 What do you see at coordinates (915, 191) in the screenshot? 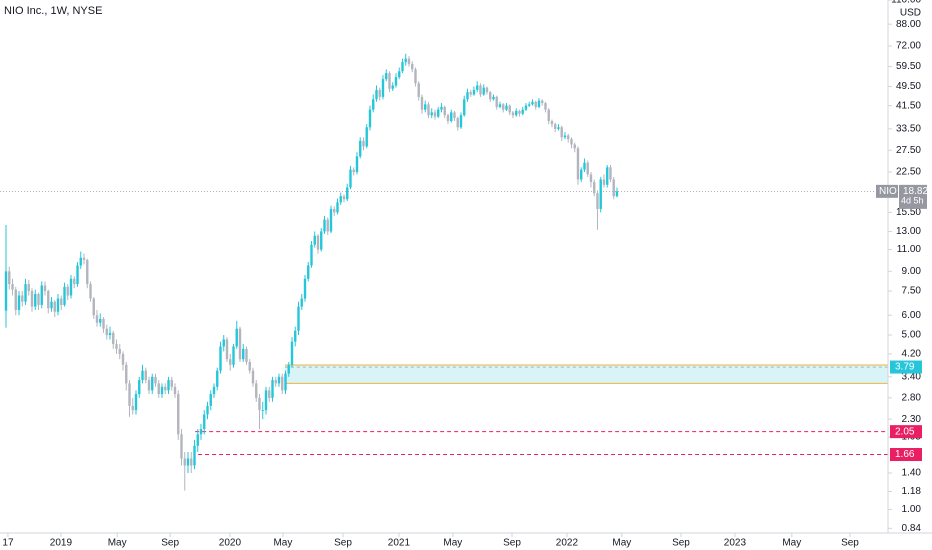
I see `last-price: 18.82` at bounding box center [915, 191].